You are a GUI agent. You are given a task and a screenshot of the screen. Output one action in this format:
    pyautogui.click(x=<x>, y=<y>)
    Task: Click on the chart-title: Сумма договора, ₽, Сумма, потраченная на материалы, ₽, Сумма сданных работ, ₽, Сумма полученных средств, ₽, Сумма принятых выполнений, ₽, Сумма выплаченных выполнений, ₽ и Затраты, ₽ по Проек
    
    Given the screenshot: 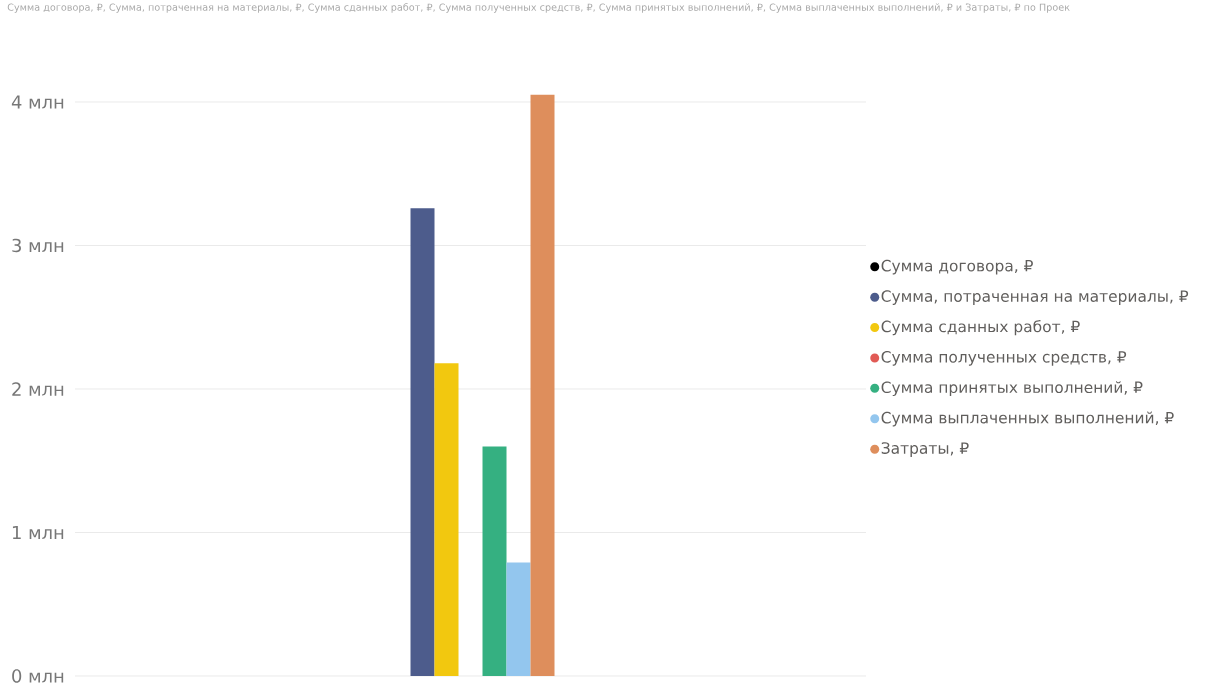 What is the action you would take?
    pyautogui.click(x=538, y=8)
    